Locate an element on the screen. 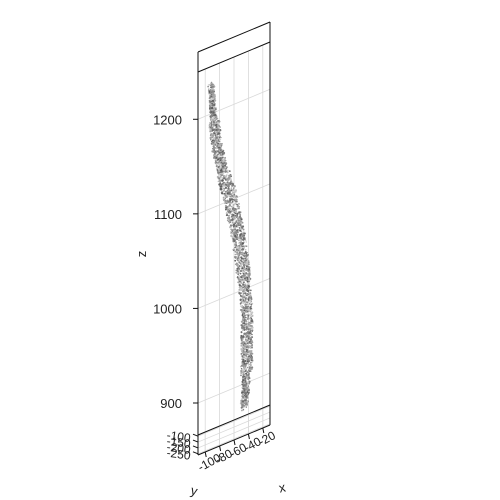 The image size is (500, 500). point-cloud is located at coordinates (230, 246).